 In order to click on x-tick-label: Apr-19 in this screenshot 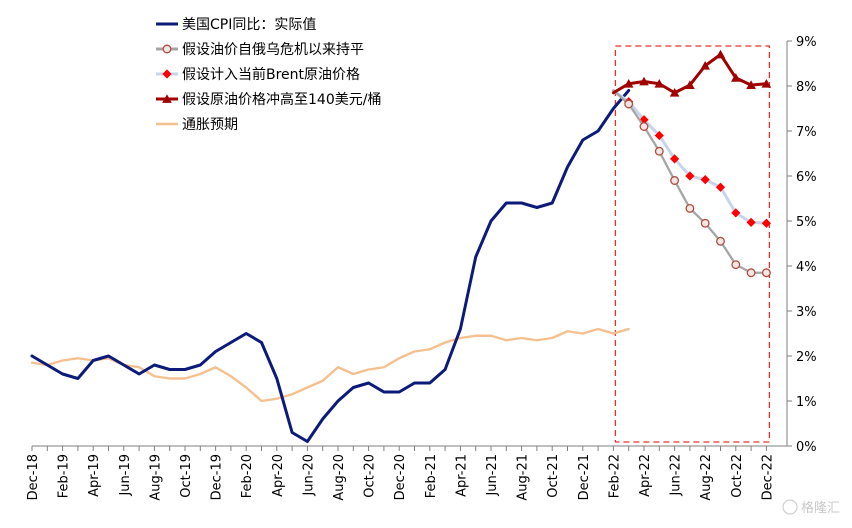, I will do `click(94, 475)`.